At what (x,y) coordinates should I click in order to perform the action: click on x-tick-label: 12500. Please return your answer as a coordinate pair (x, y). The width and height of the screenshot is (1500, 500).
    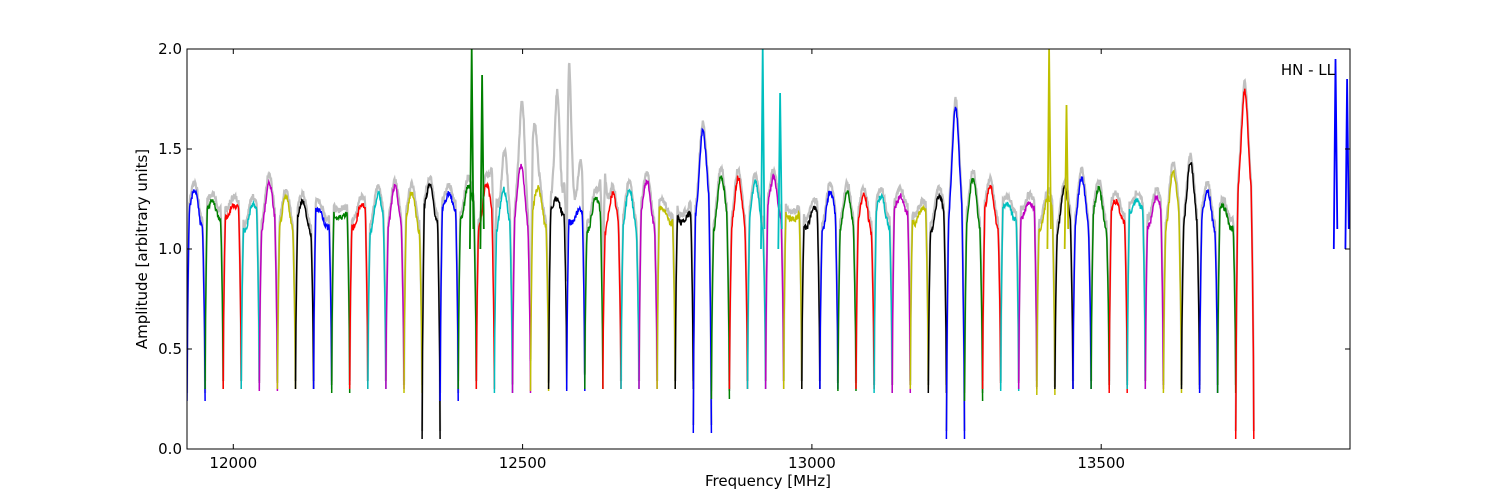
    Looking at the image, I should click on (523, 463).